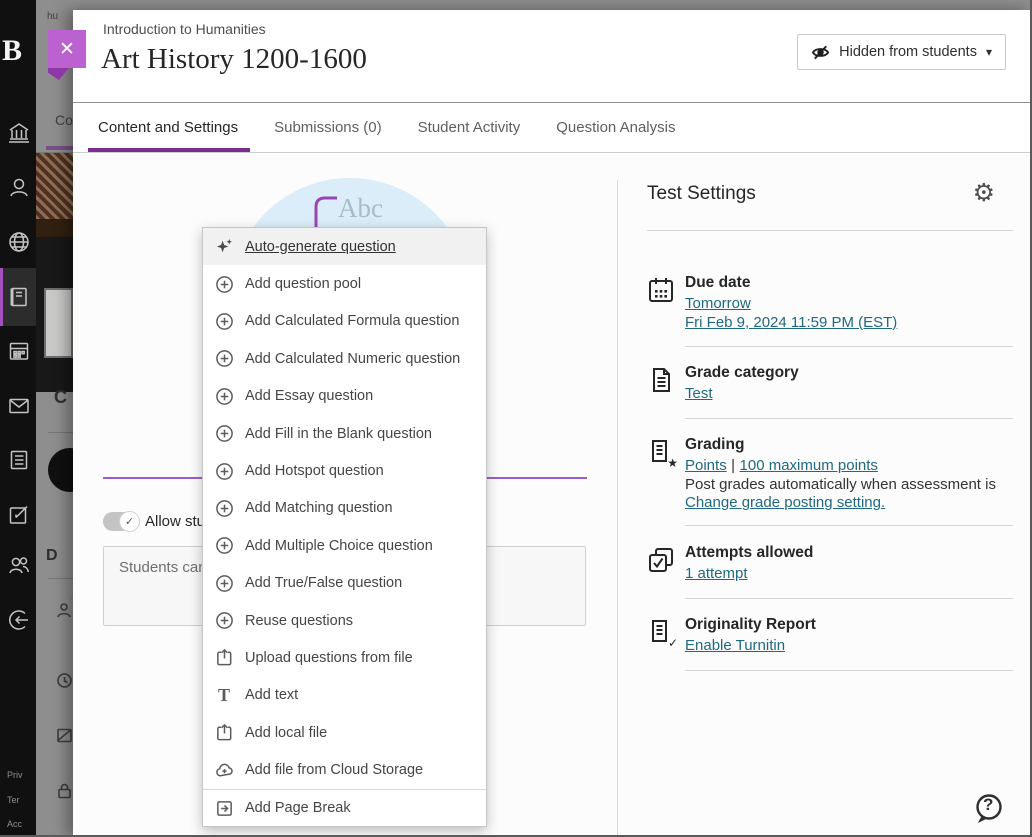 This screenshot has width=1032, height=837. I want to click on change-grade-posting-link: Change grade posting setting., so click(785, 502).